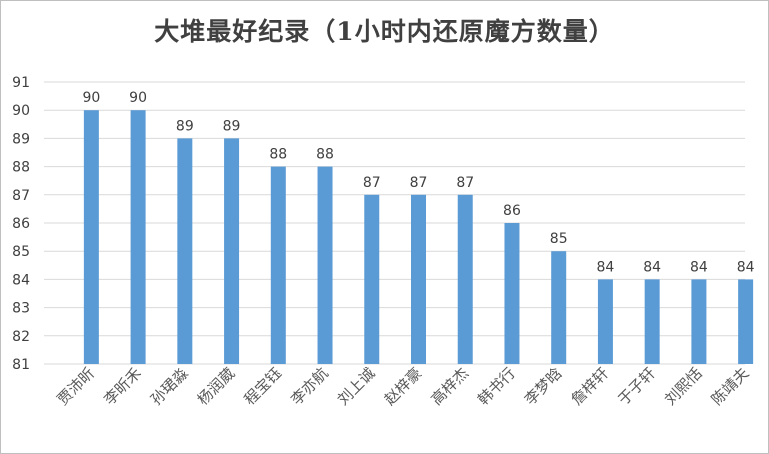 The image size is (769, 454). Describe the element at coordinates (169, 386) in the screenshot. I see `x-tick-label: 孙珺淼` at that location.